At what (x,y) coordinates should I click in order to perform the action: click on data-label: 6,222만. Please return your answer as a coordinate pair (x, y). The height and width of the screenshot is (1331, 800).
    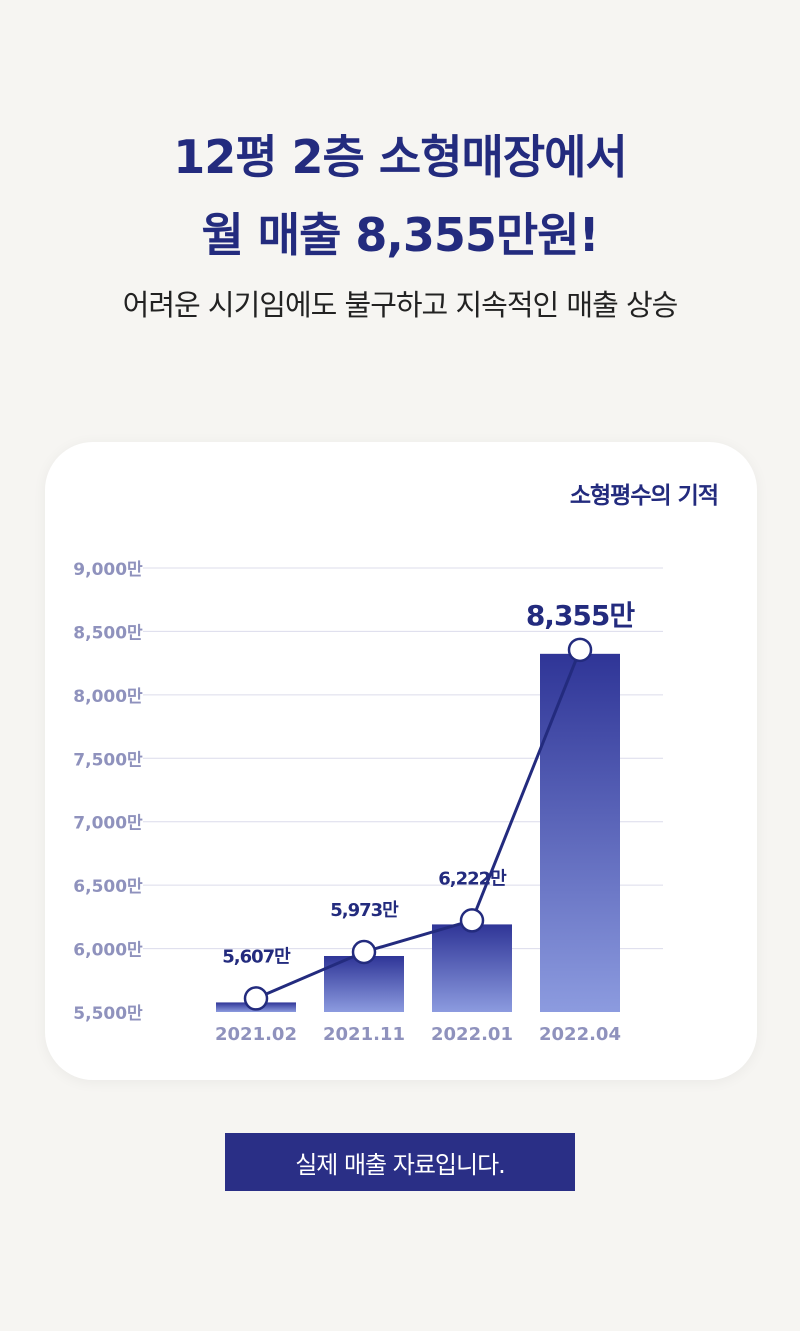
    Looking at the image, I should click on (472, 878).